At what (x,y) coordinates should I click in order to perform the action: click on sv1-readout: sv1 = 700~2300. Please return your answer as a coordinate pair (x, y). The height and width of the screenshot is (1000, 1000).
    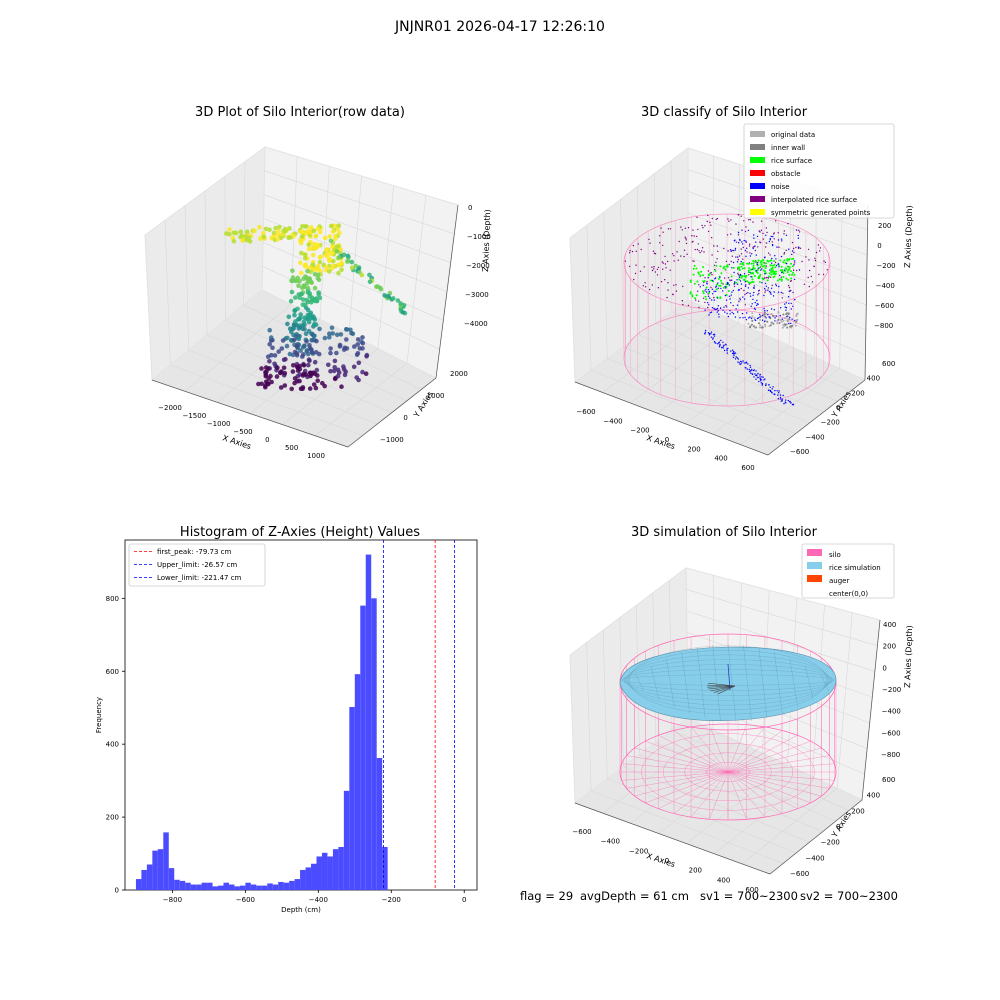
    Looking at the image, I should click on (749, 896).